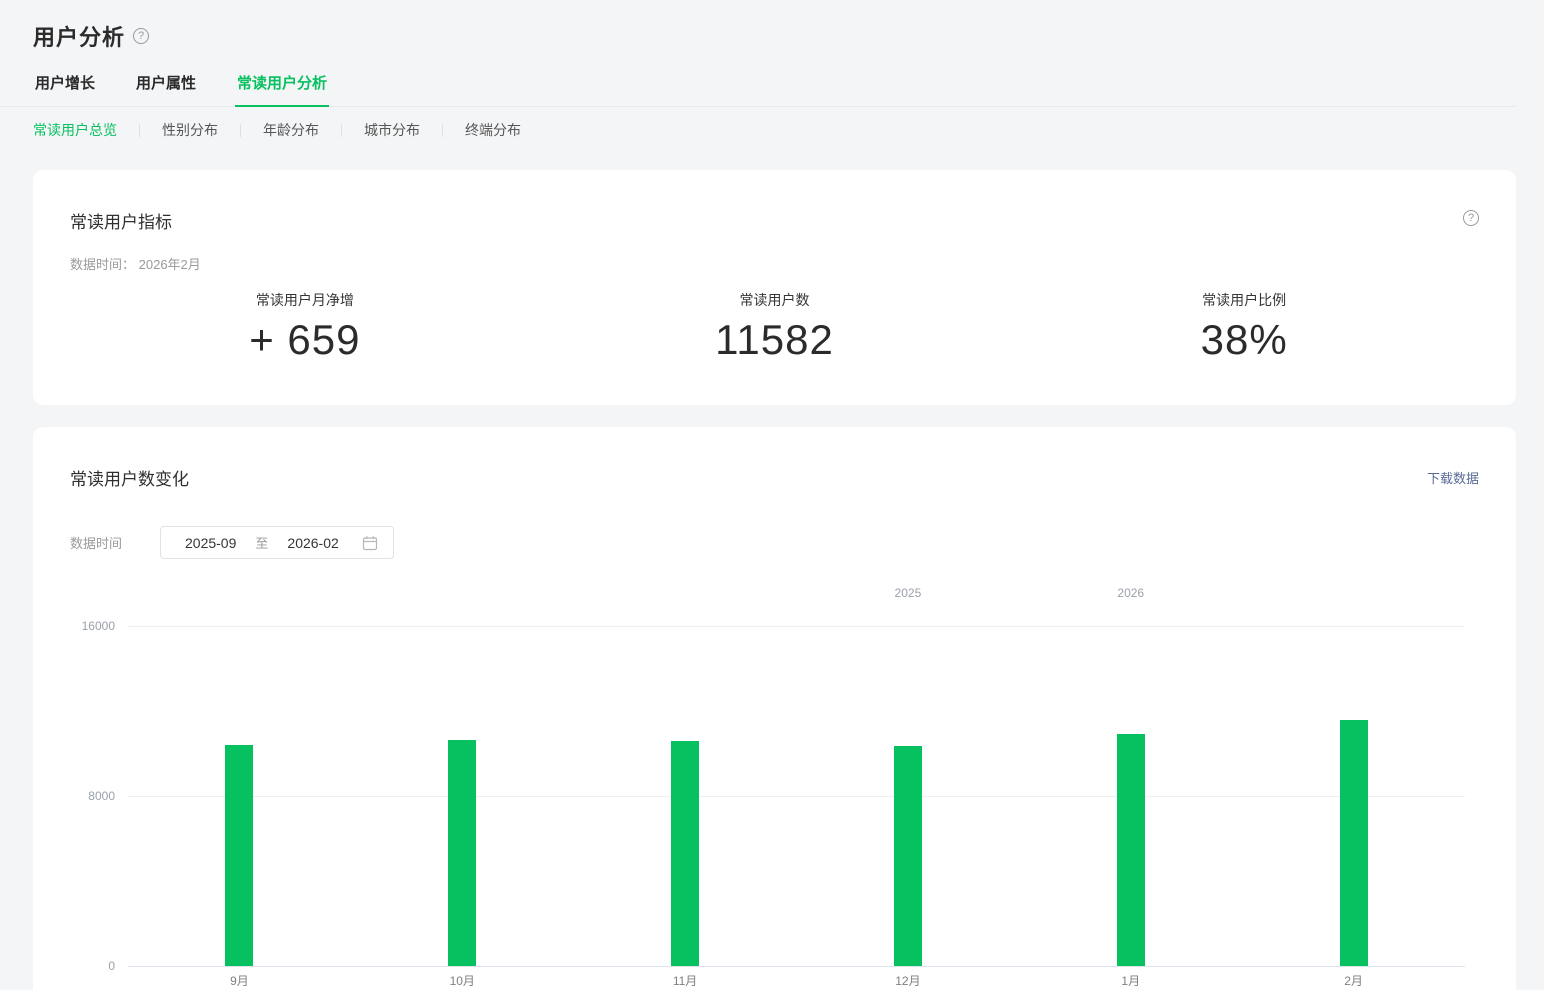  Describe the element at coordinates (103, 264) in the screenshot. I see `data-time-label: 数据时间：` at that location.